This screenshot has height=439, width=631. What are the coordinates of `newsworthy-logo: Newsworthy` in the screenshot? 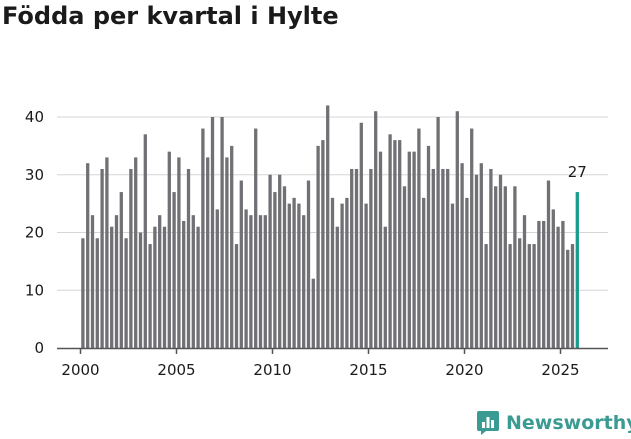 It's located at (553, 423).